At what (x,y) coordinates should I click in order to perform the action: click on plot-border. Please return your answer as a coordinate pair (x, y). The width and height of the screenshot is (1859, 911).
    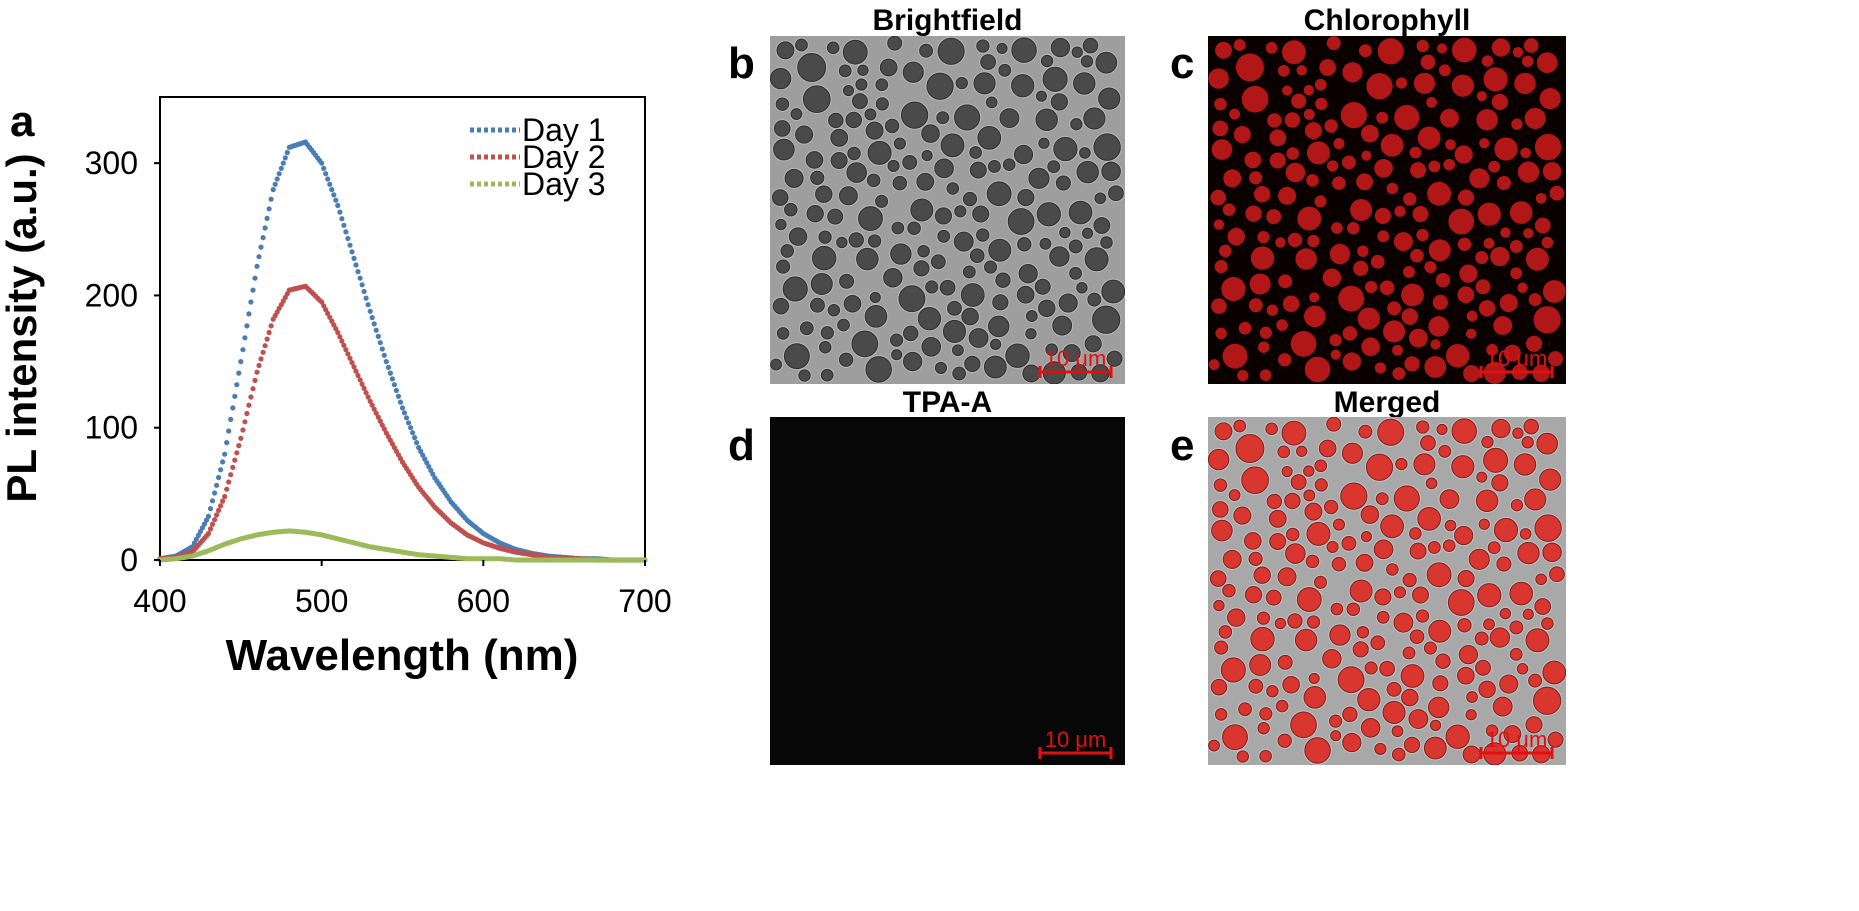
    Looking at the image, I should click on (402, 328).